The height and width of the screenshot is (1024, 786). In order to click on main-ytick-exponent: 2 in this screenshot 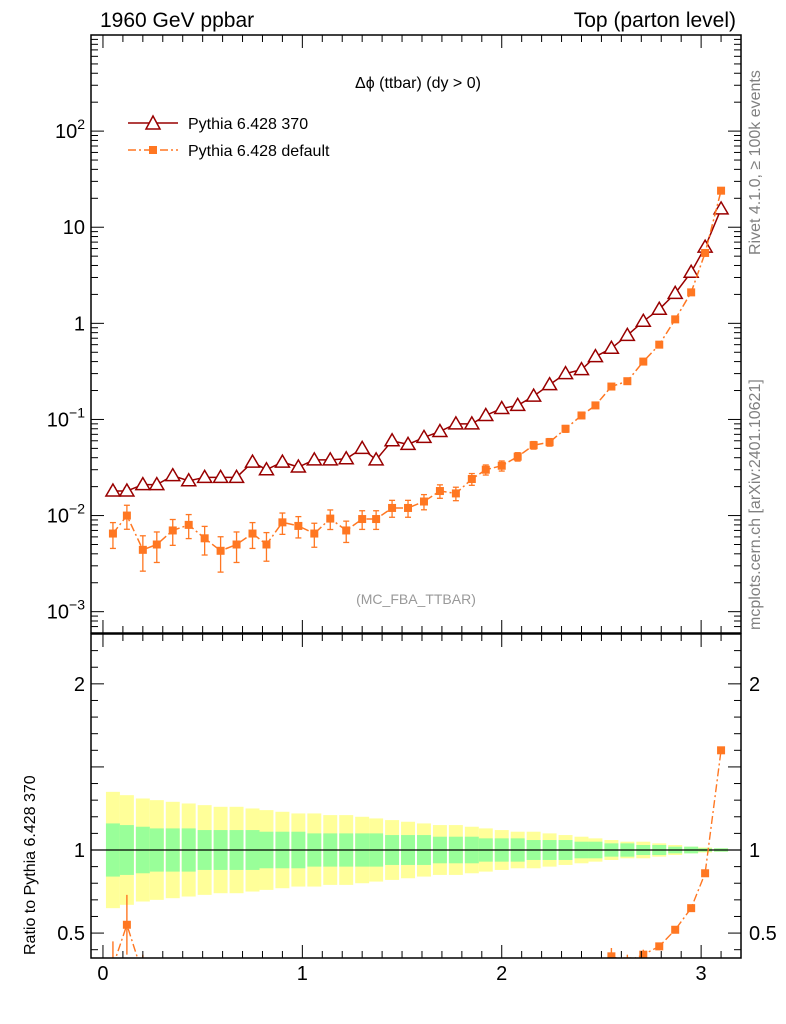, I will do `click(81, 124)`.